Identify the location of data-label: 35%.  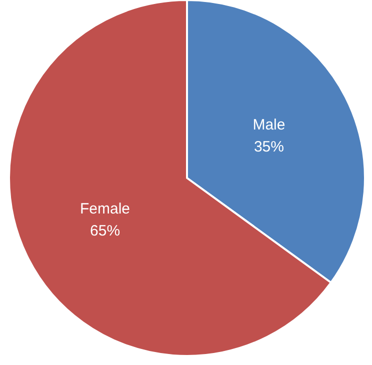
(269, 147).